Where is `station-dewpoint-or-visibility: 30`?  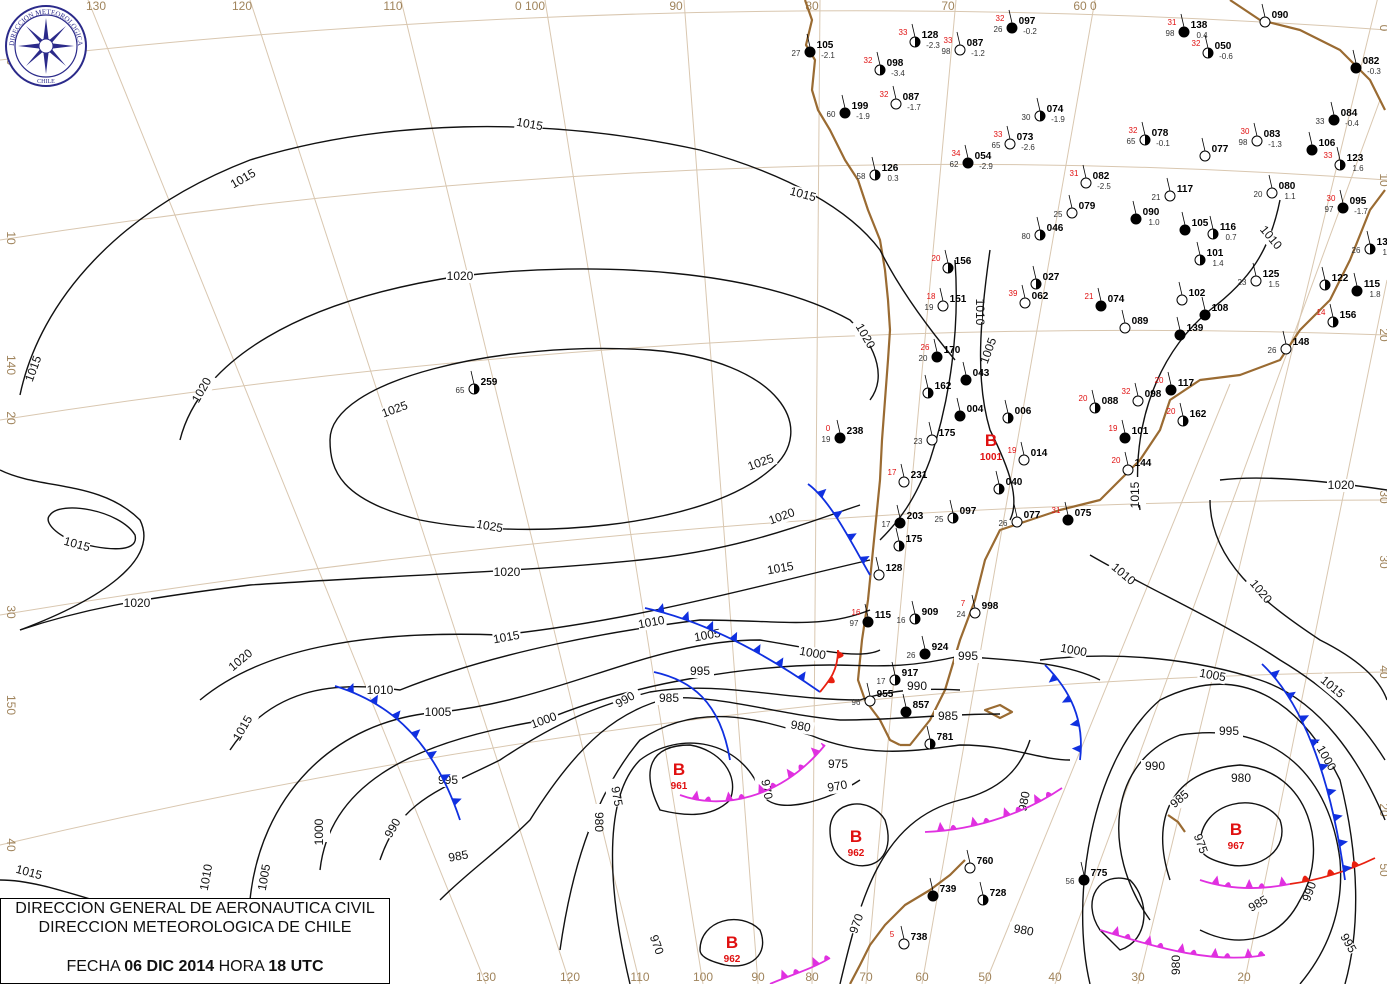 station-dewpoint-or-visibility: 30 is located at coordinates (1026, 117).